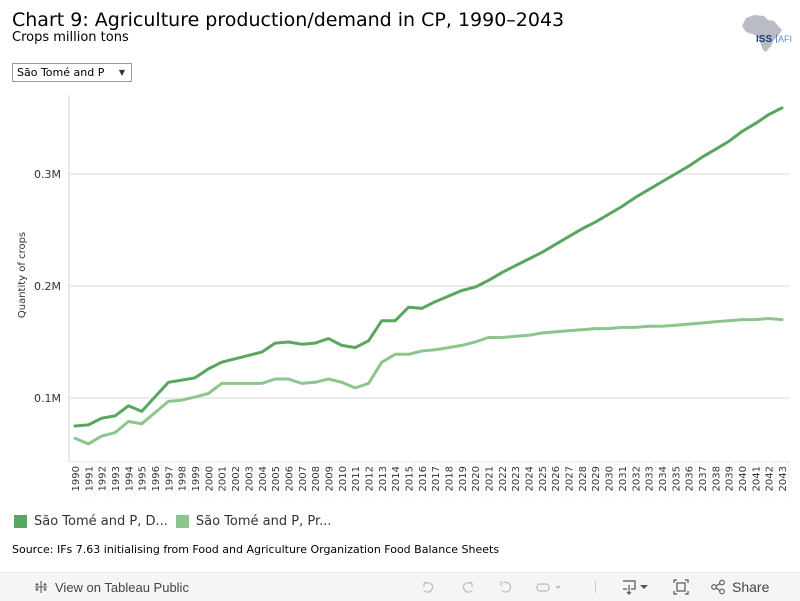 This screenshot has height=601, width=800. I want to click on tableau-toolbar: View on Tableau Public, so click(400, 586).